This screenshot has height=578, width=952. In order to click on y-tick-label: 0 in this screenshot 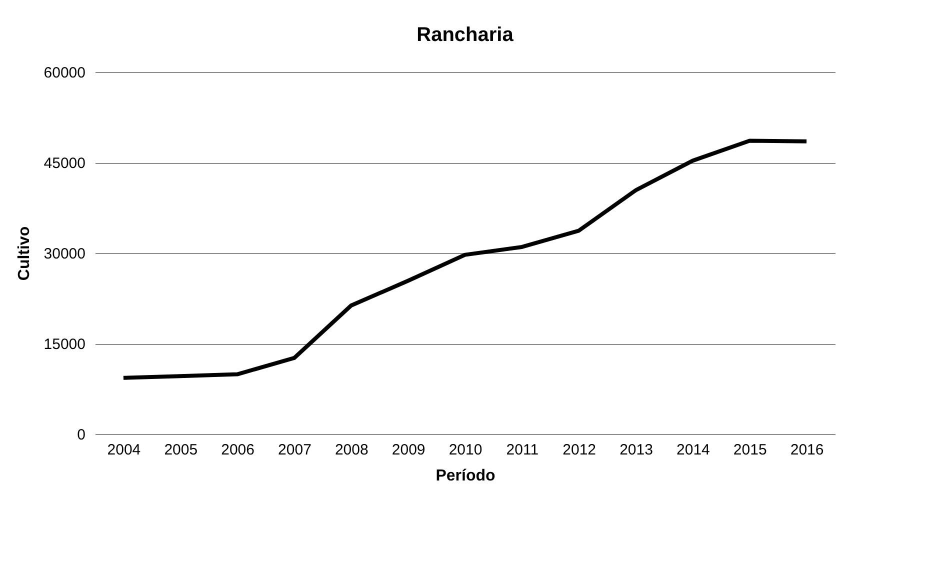, I will do `click(81, 435)`.